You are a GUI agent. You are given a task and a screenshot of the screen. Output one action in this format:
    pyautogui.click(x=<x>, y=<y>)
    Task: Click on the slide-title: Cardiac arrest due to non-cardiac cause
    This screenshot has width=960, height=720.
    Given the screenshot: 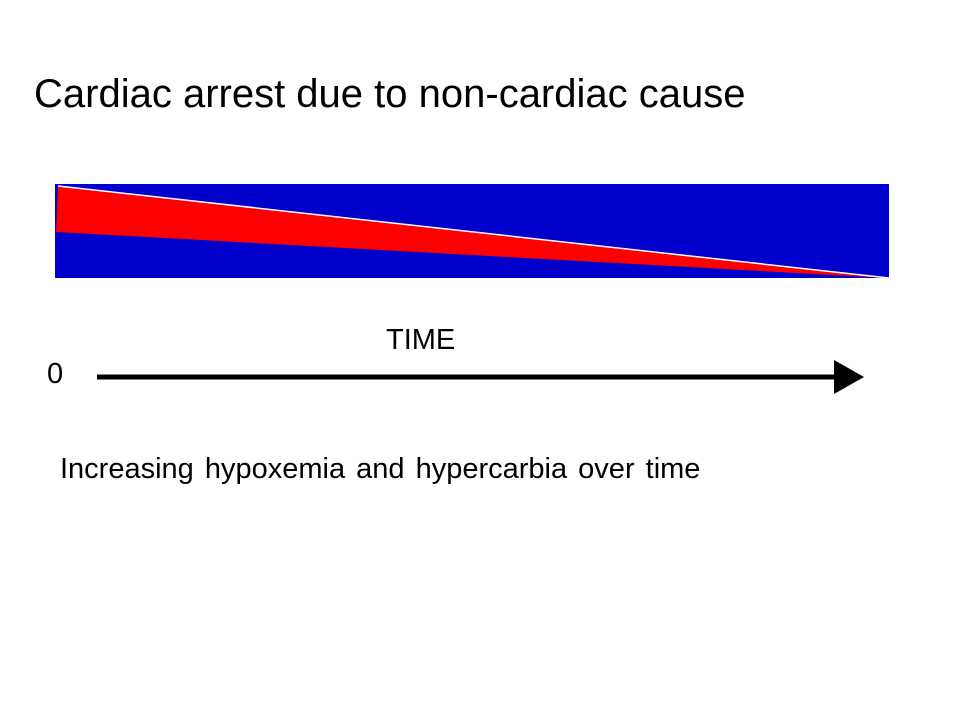 What is the action you would take?
    pyautogui.click(x=390, y=94)
    